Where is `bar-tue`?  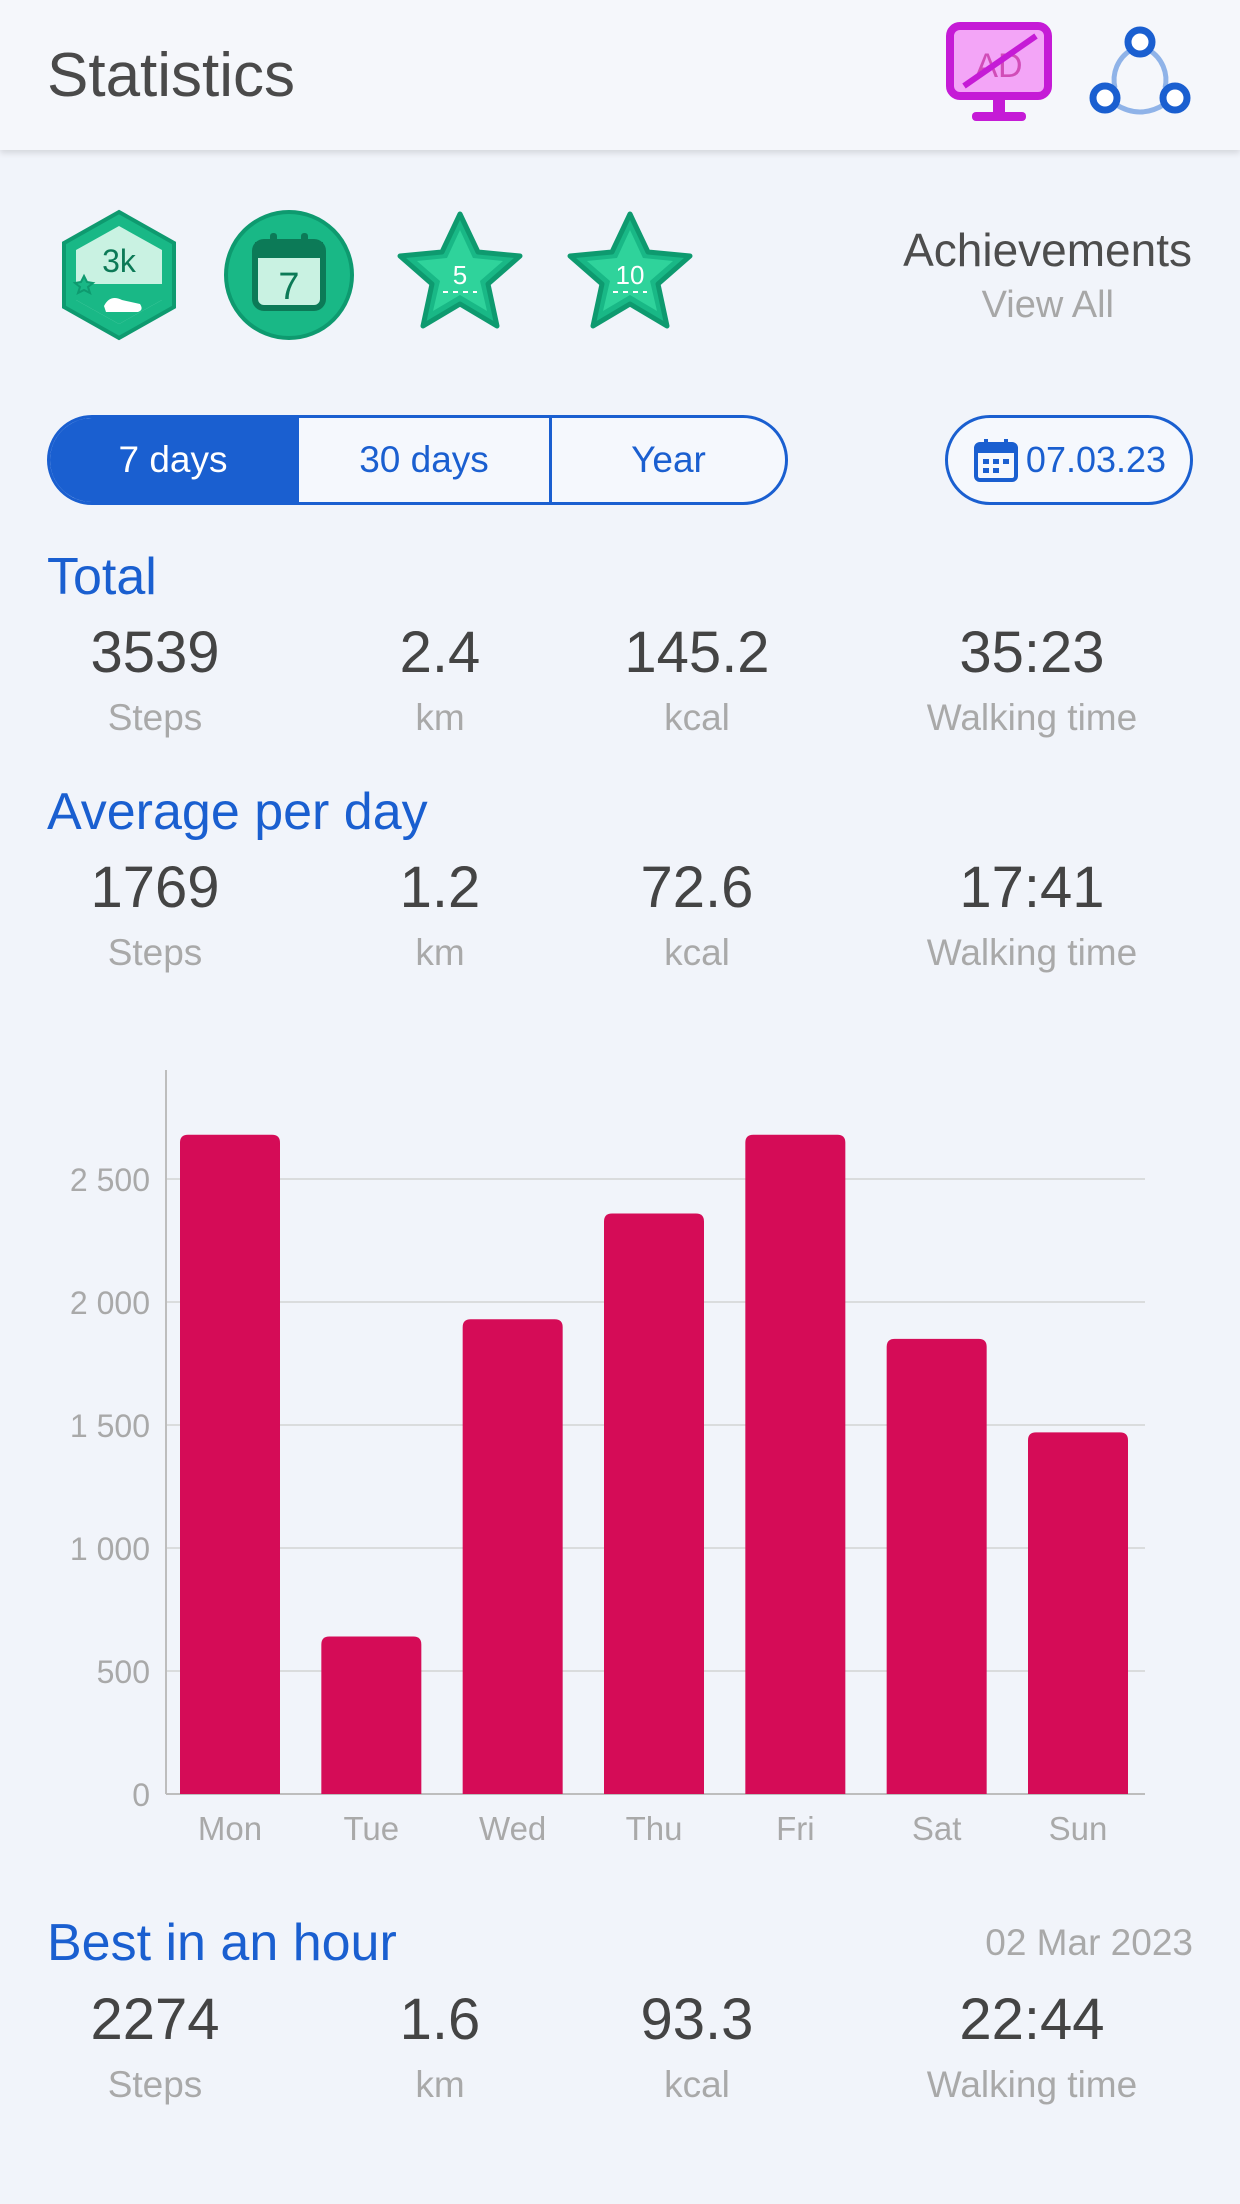
bar-tue is located at coordinates (371, 1715).